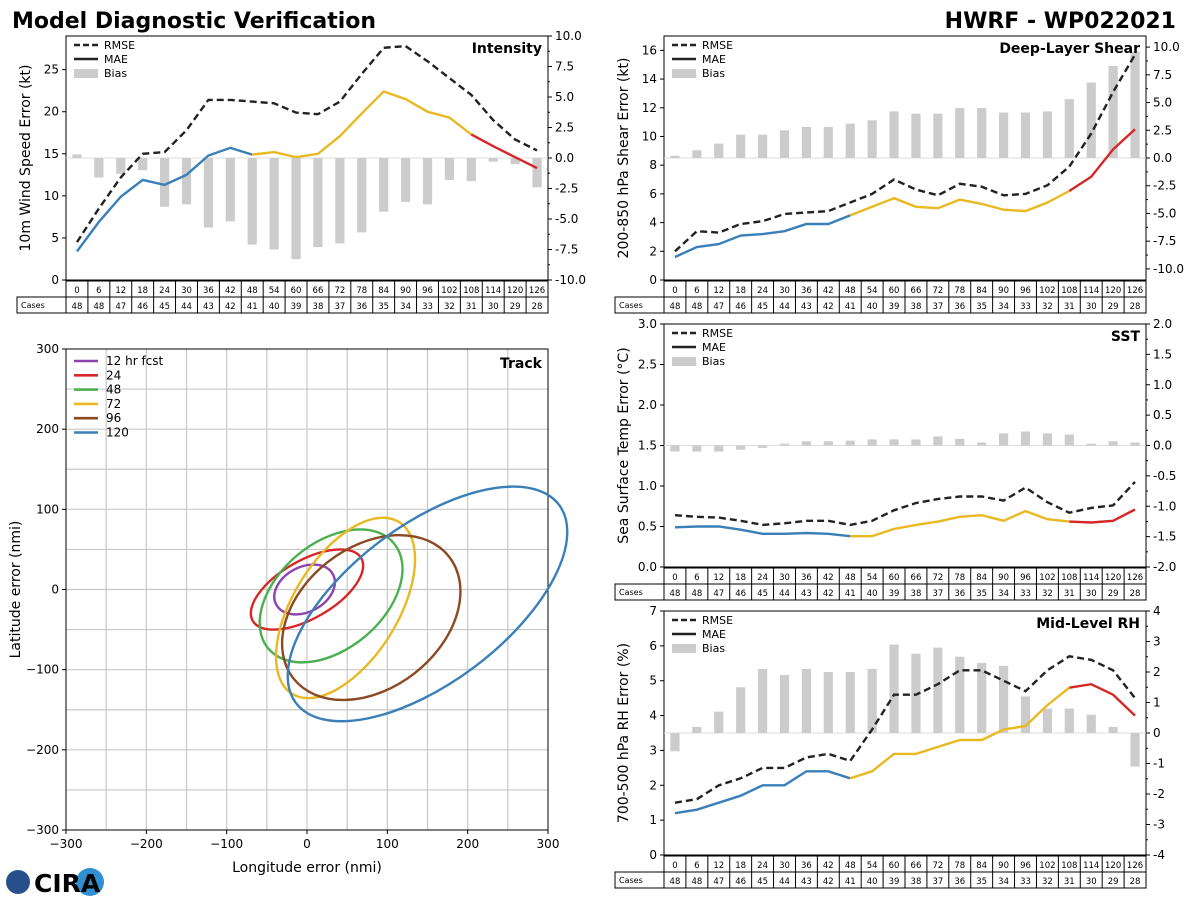 This screenshot has width=1200, height=900. What do you see at coordinates (537, 291) in the screenshot?
I see `intensity-lead-time: 126` at bounding box center [537, 291].